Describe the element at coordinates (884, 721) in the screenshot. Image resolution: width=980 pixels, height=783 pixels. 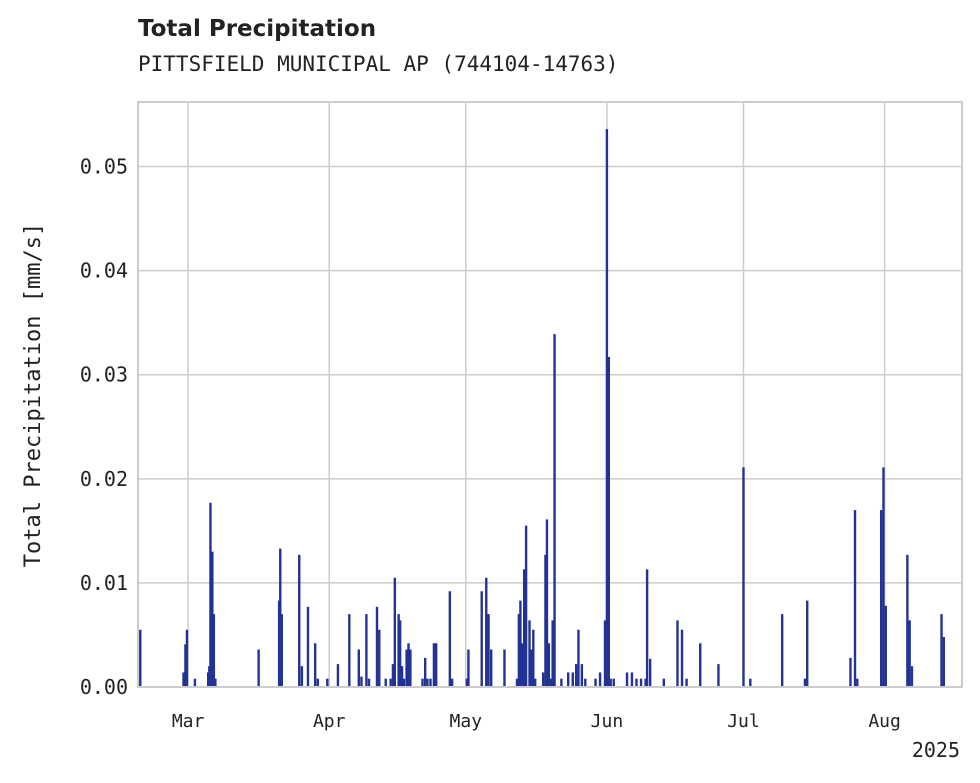
I see `x-tick-label: Aug` at that location.